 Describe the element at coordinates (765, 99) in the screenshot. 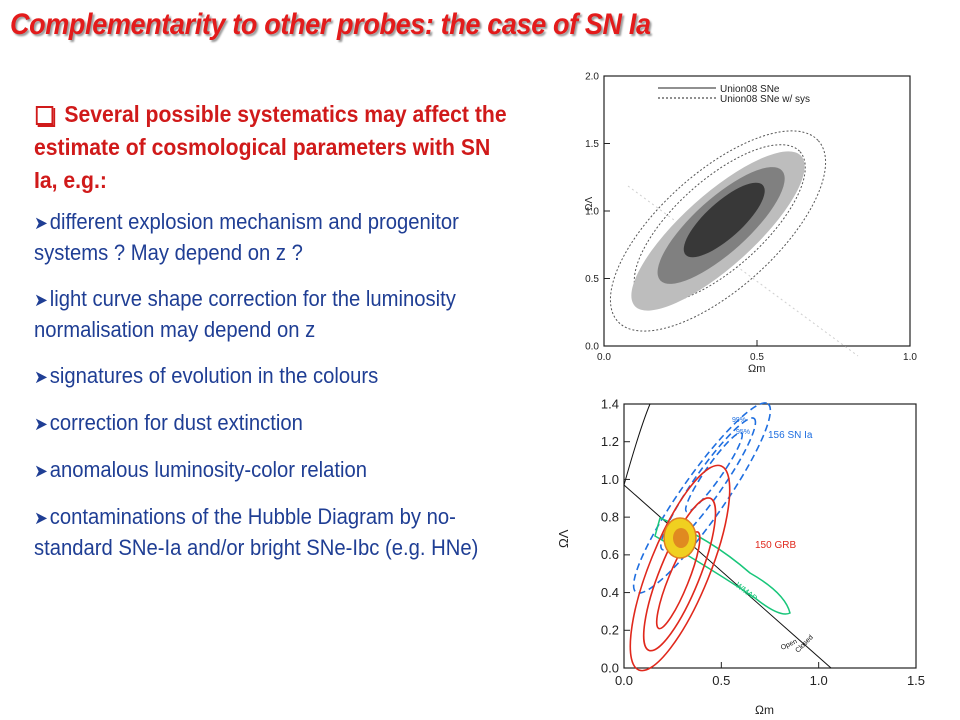

I see `legend-label: Union08 SNe w/ sys` at that location.